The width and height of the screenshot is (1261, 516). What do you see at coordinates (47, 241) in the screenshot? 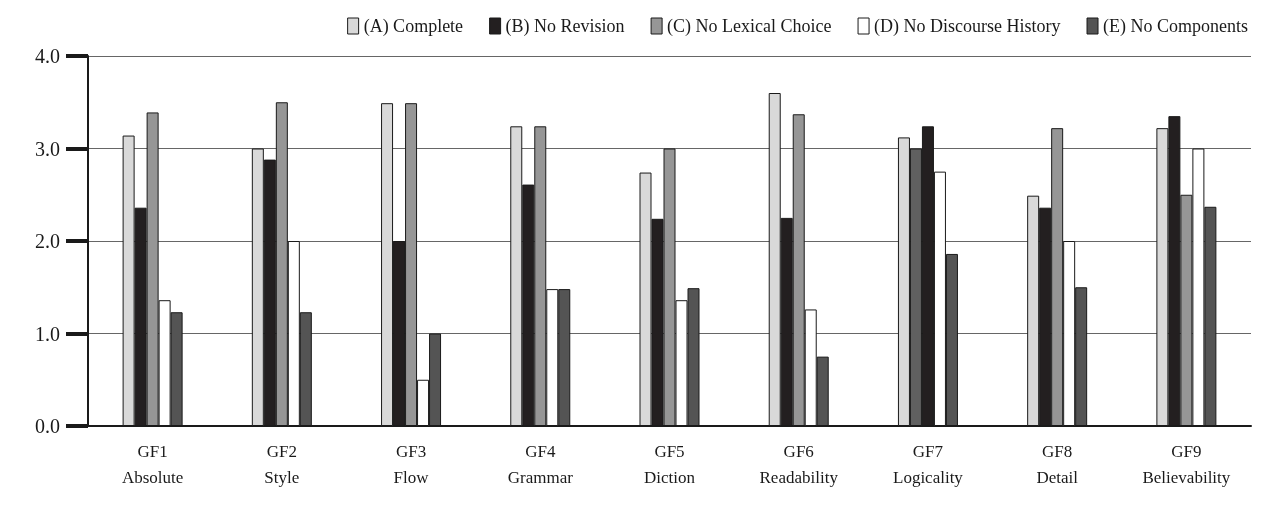
I see `y-tick-label: 2.0` at bounding box center [47, 241].